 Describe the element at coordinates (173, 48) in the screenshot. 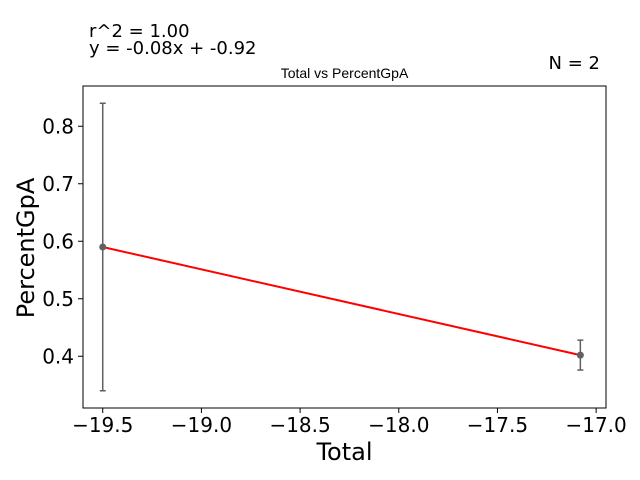

I see `regression-equation: y = -0.08x + -0.92` at that location.